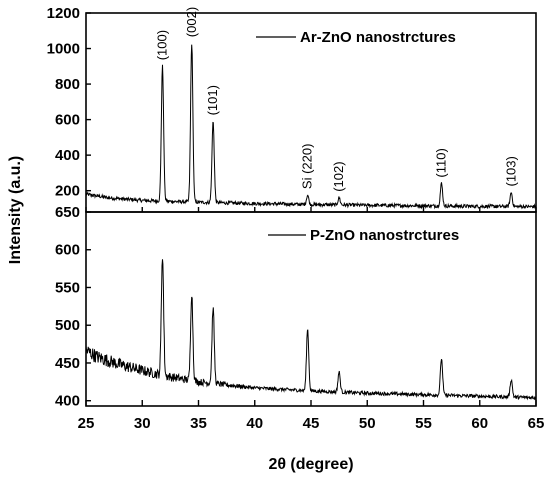  I want to click on peak-label: (100), so click(162, 45).